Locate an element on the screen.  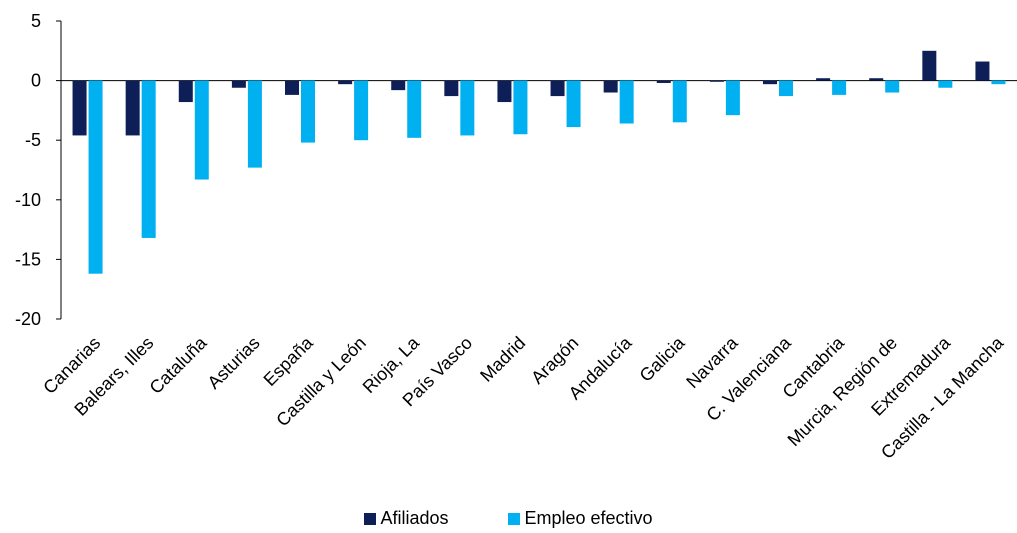
x-tick-label: Cataluña is located at coordinates (179, 365).